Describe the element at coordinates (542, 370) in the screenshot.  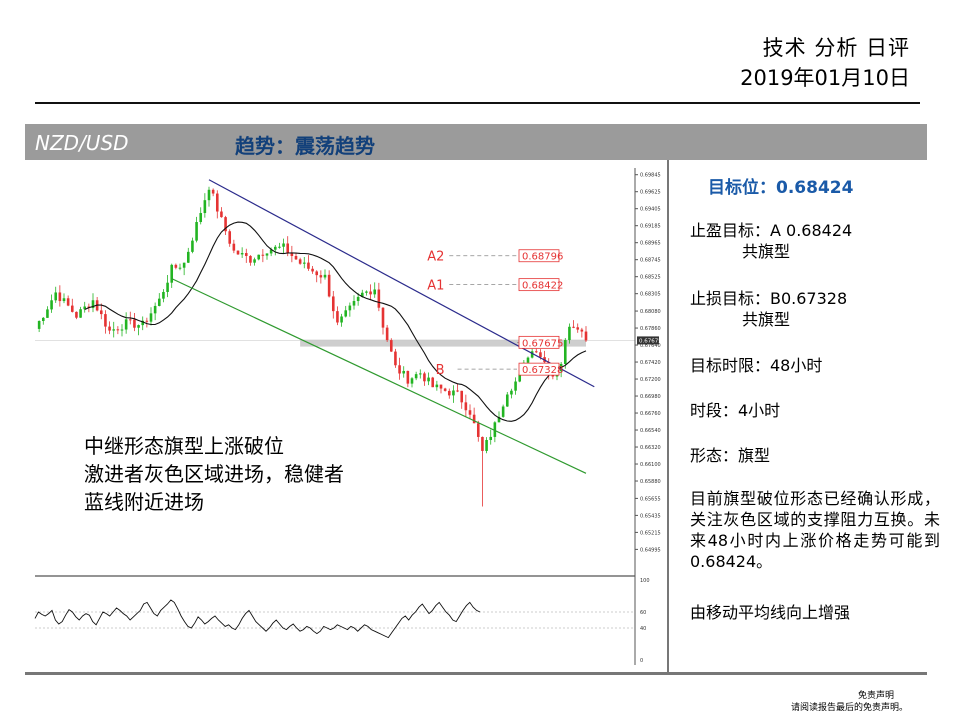
I see `level-value: 0.67328` at that location.